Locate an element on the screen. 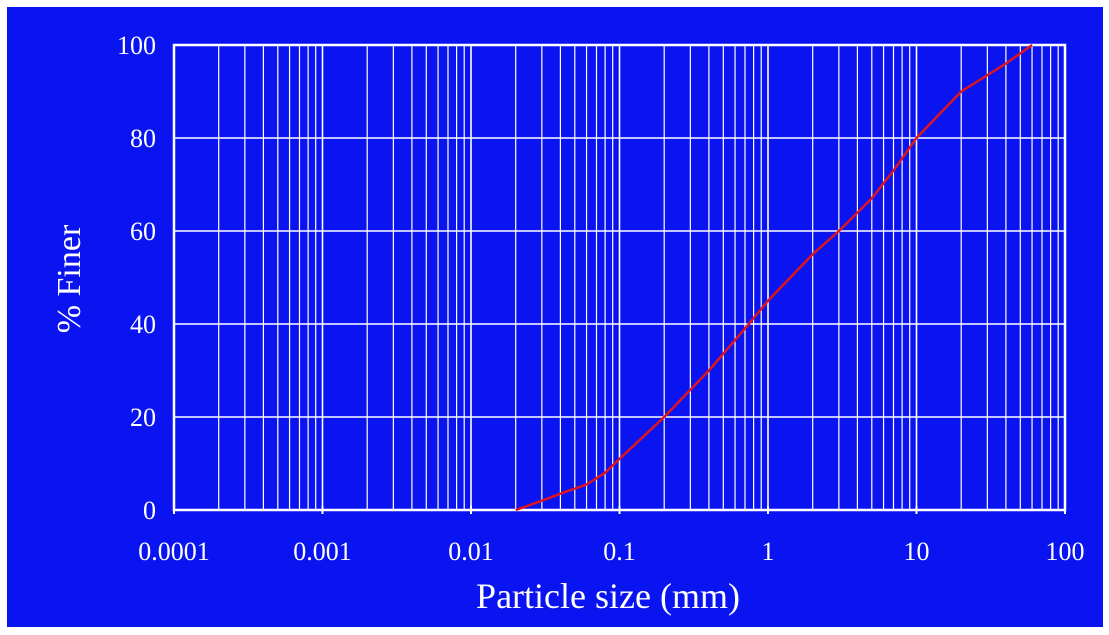 The height and width of the screenshot is (635, 1109). x-tick-label: 100 is located at coordinates (1065, 551).